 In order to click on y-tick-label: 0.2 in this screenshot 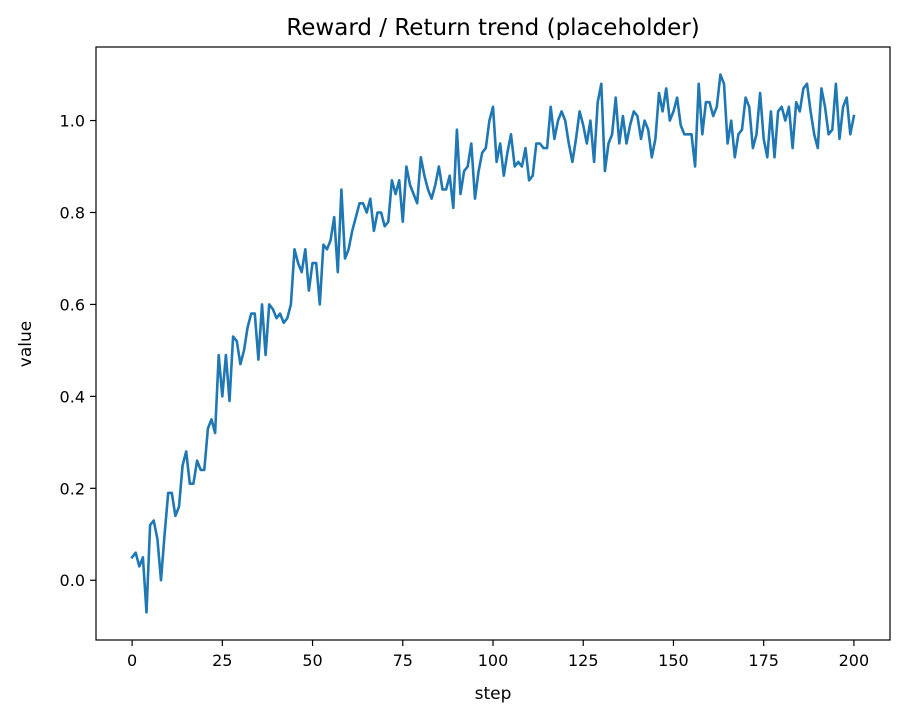, I will do `click(72, 488)`.